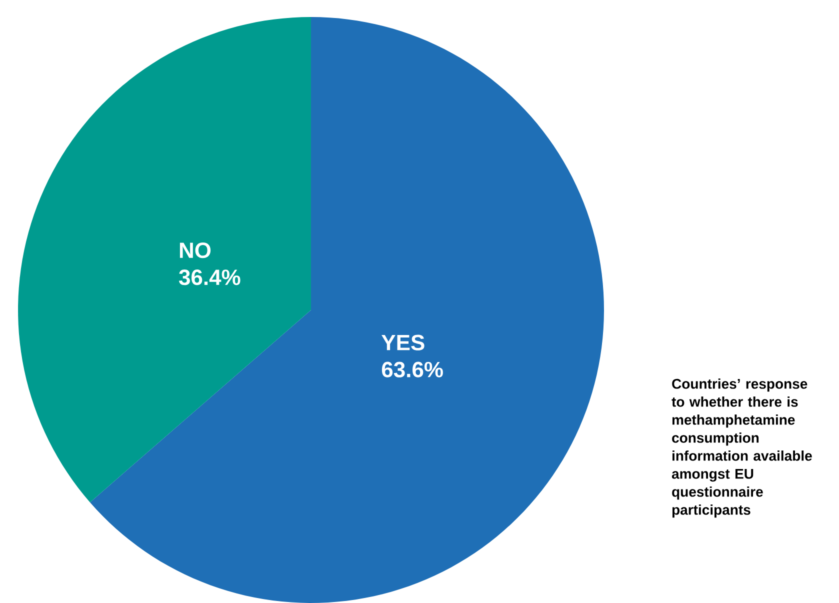 The image size is (839, 603). Describe the element at coordinates (209, 278) in the screenshot. I see `data-label: 36.4%` at that location.